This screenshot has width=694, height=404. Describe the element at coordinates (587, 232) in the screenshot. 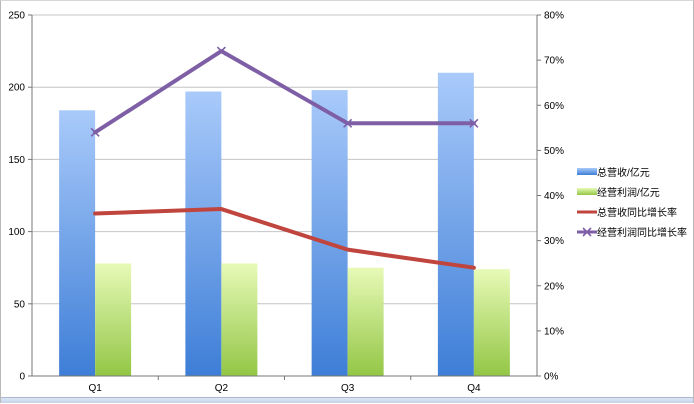

I see `legend-marker` at that location.